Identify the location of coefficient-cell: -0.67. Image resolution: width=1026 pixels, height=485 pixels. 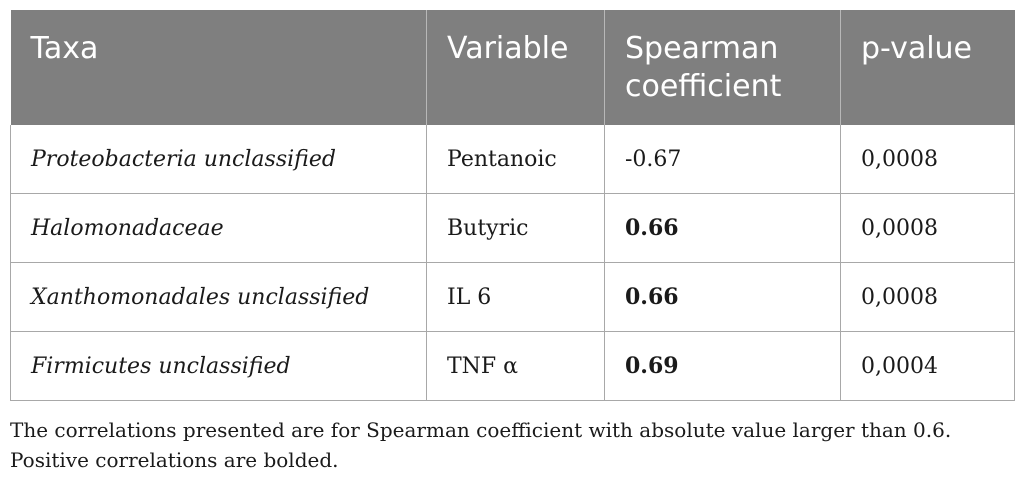
(722, 159).